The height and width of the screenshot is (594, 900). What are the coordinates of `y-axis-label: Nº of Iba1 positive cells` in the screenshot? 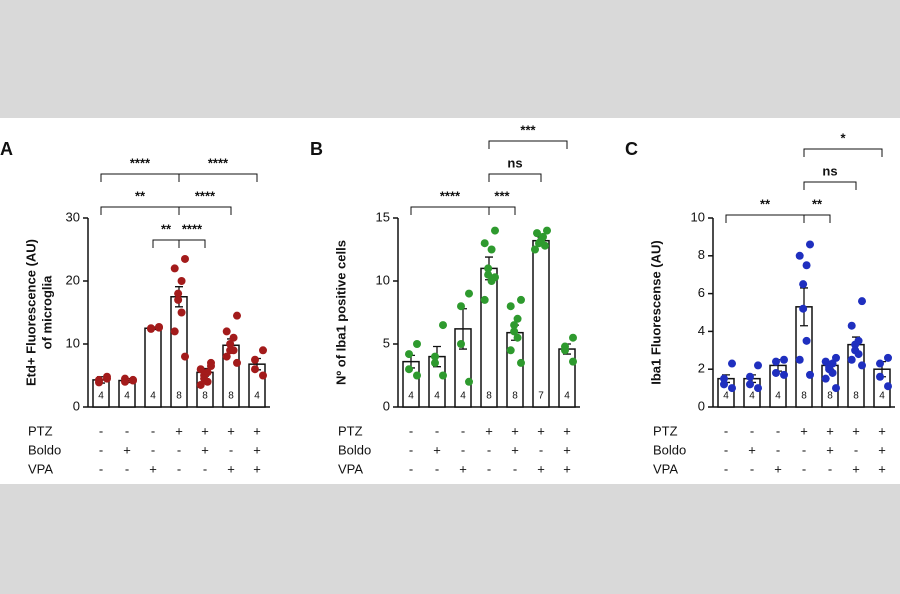 It's located at (340, 312).